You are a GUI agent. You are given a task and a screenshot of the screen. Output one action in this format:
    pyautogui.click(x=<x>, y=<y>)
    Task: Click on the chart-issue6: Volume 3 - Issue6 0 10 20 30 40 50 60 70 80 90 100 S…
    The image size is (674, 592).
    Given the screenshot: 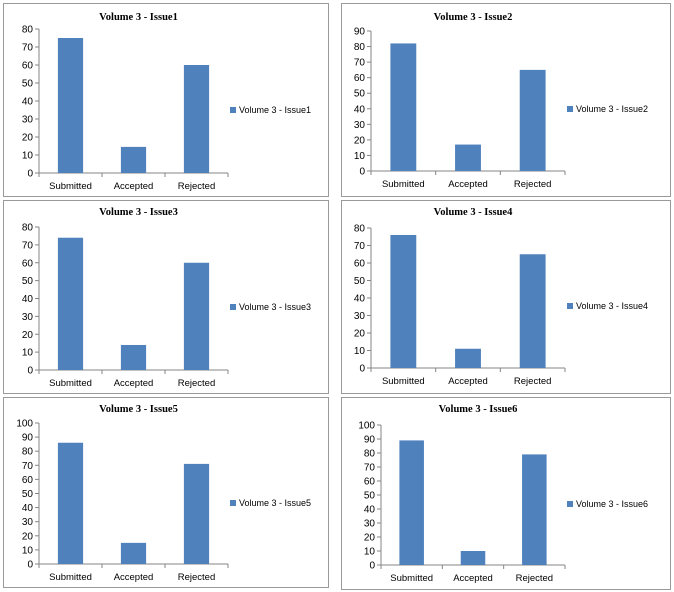 What is the action you would take?
    pyautogui.click(x=503, y=494)
    